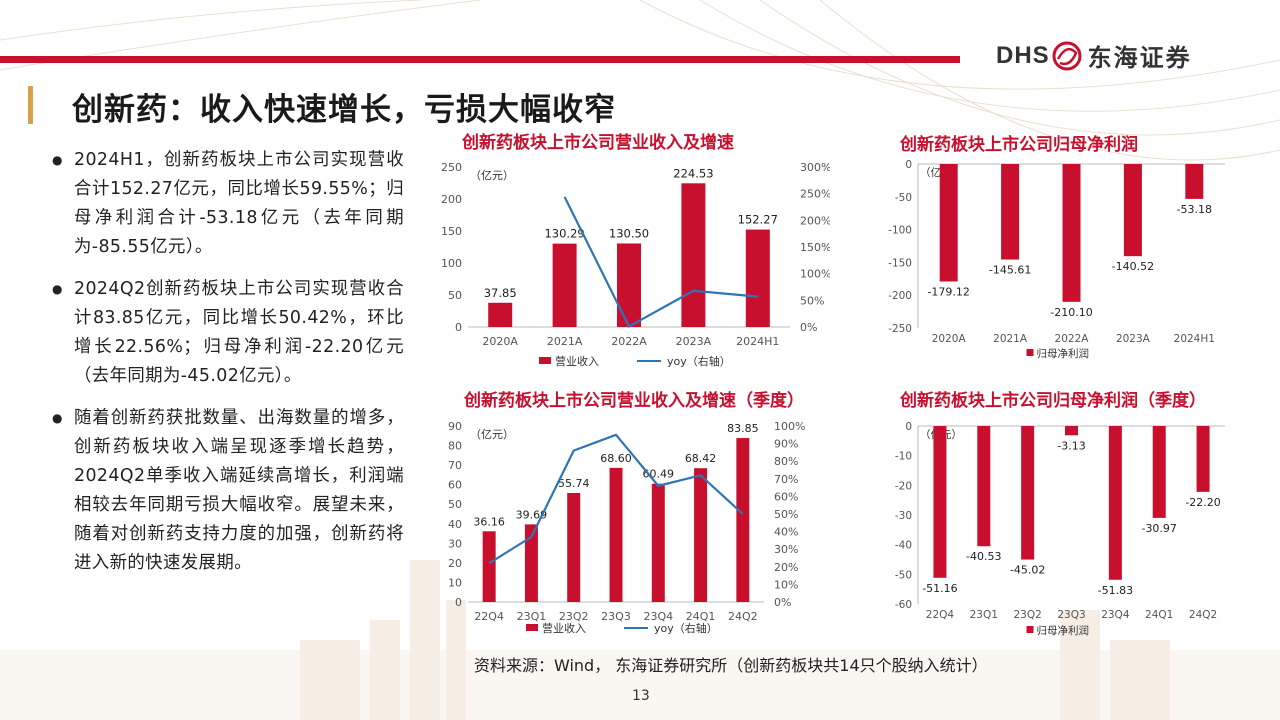  I want to click on y2-tick-label: 70%, so click(786, 479).